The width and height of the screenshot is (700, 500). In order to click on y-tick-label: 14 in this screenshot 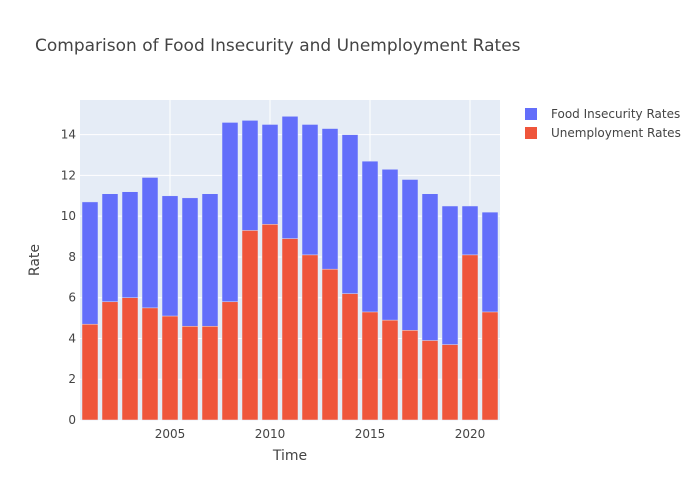, I will do `click(68, 135)`.